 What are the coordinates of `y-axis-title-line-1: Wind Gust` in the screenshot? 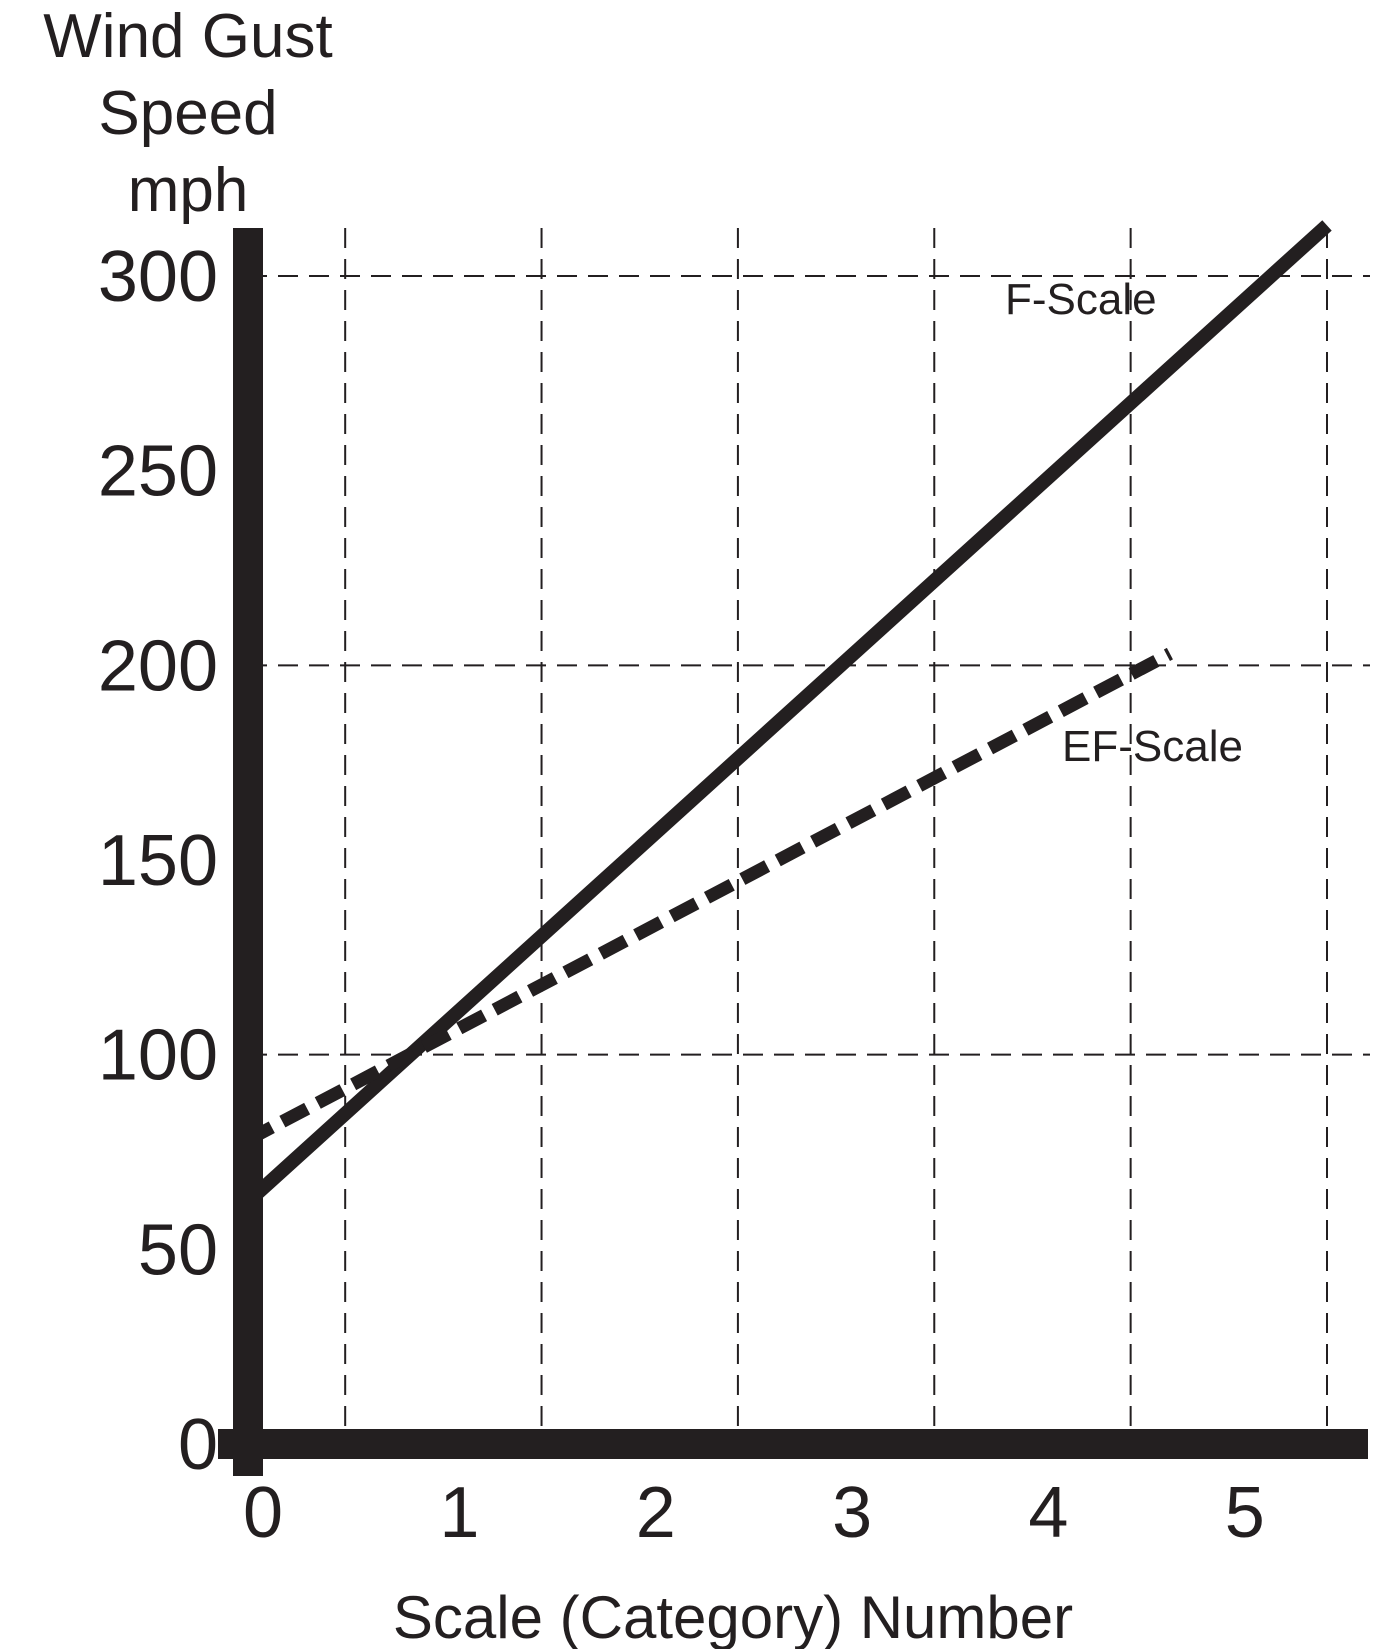 It's located at (187, 36).